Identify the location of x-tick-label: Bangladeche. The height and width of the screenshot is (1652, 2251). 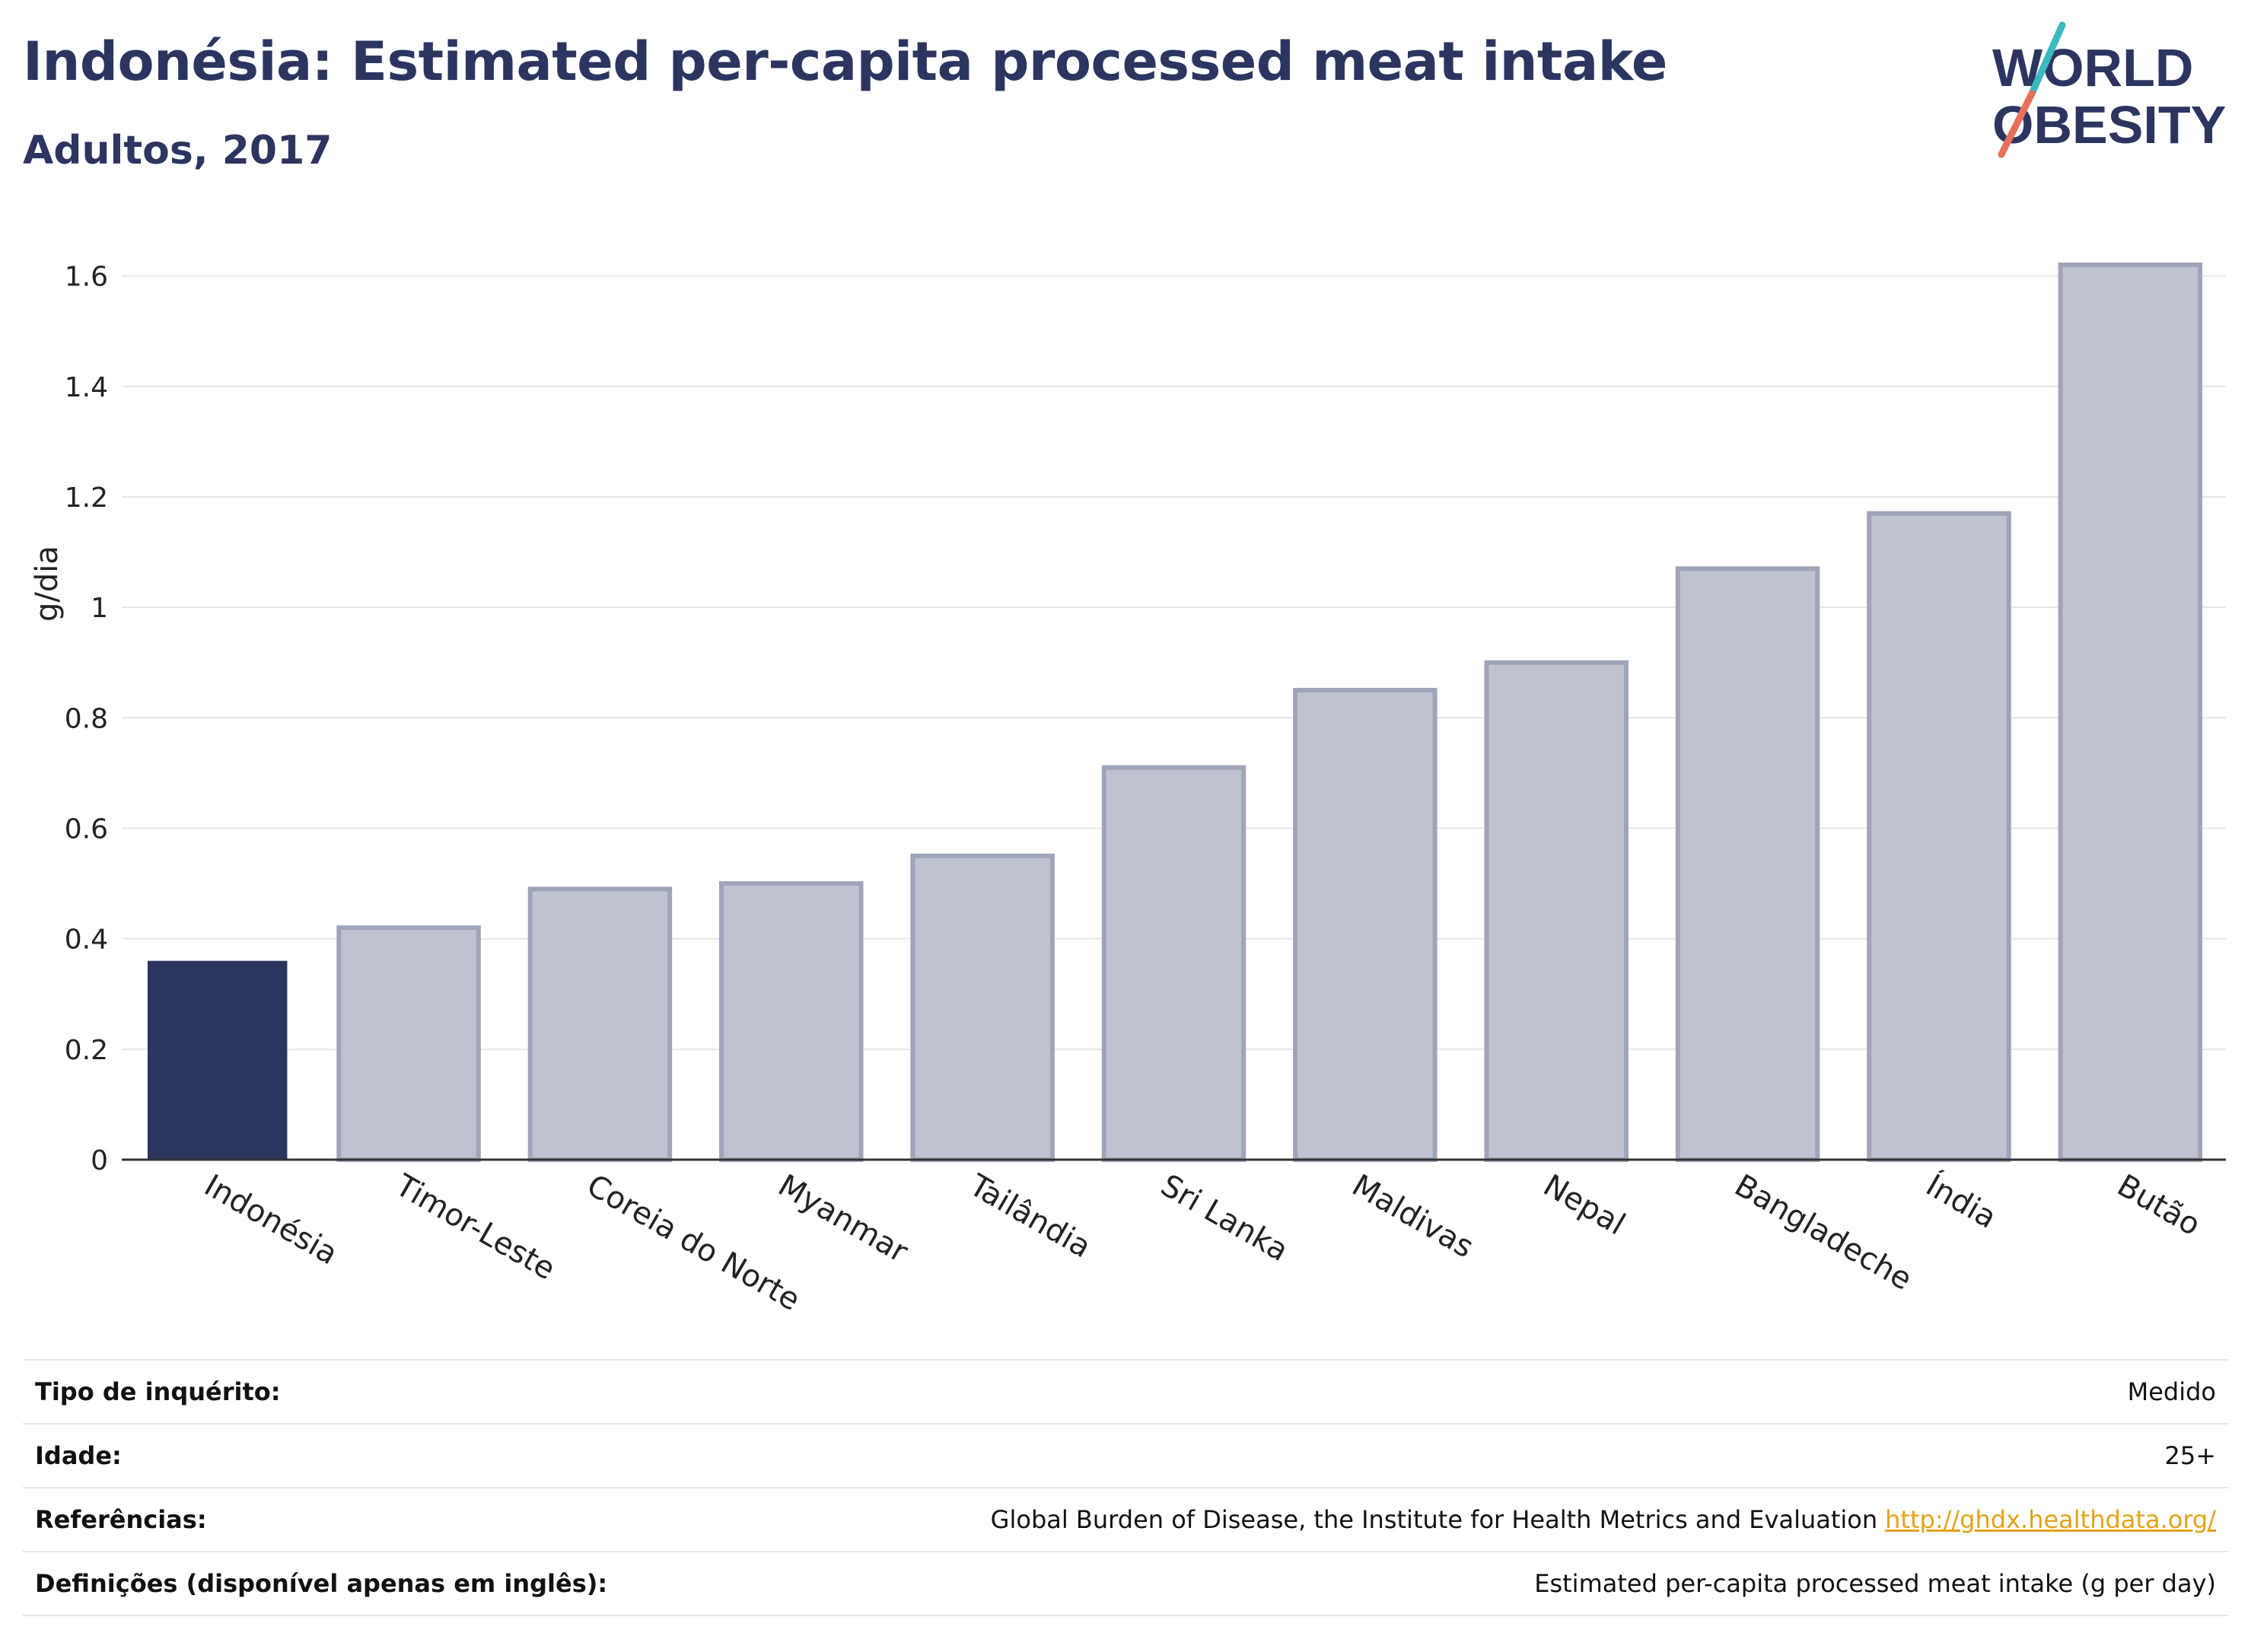
(1823, 1232).